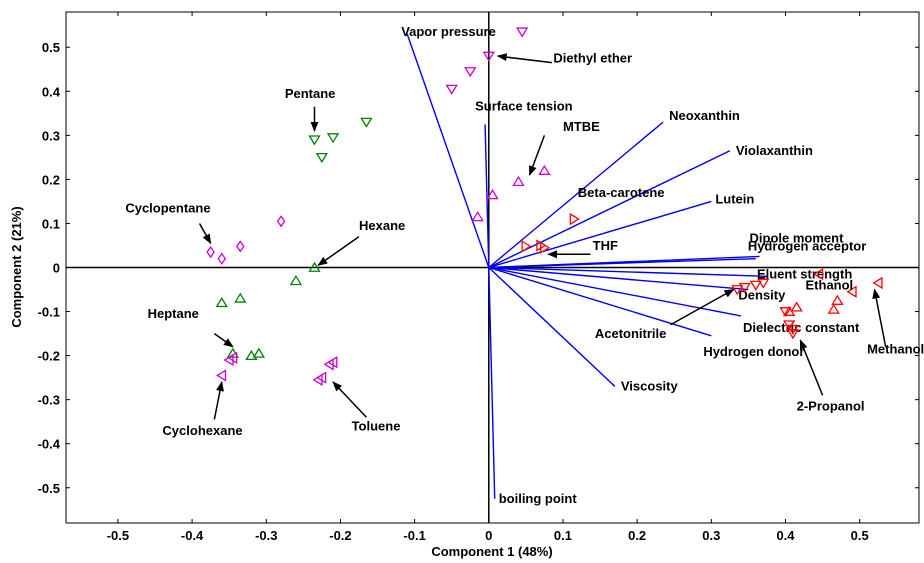  Describe the element at coordinates (51, 223) in the screenshot. I see `y-tick-label: 0.1` at that location.